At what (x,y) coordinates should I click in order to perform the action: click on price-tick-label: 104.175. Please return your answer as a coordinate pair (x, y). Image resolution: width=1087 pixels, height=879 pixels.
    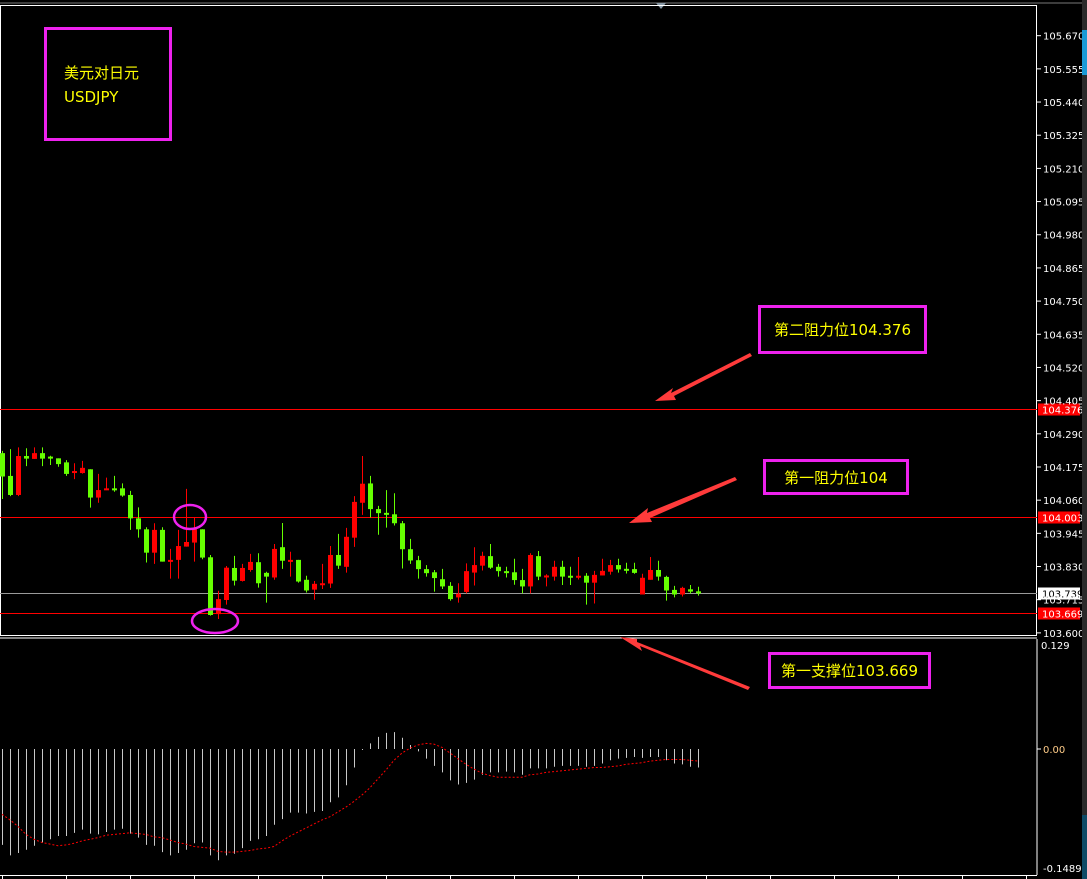
    Looking at the image, I should click on (1063, 468).